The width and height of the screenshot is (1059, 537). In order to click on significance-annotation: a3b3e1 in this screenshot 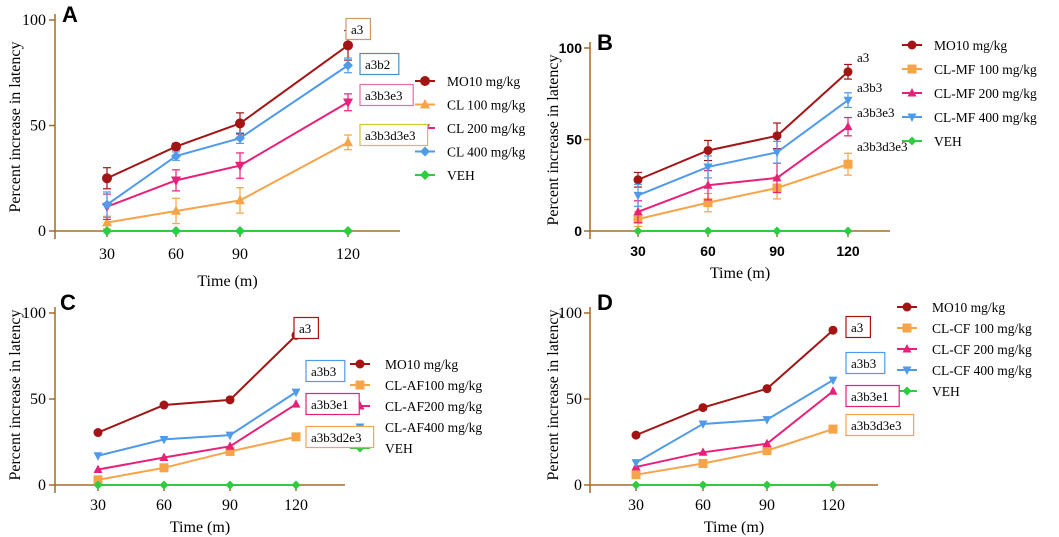, I will do `click(870, 396)`.